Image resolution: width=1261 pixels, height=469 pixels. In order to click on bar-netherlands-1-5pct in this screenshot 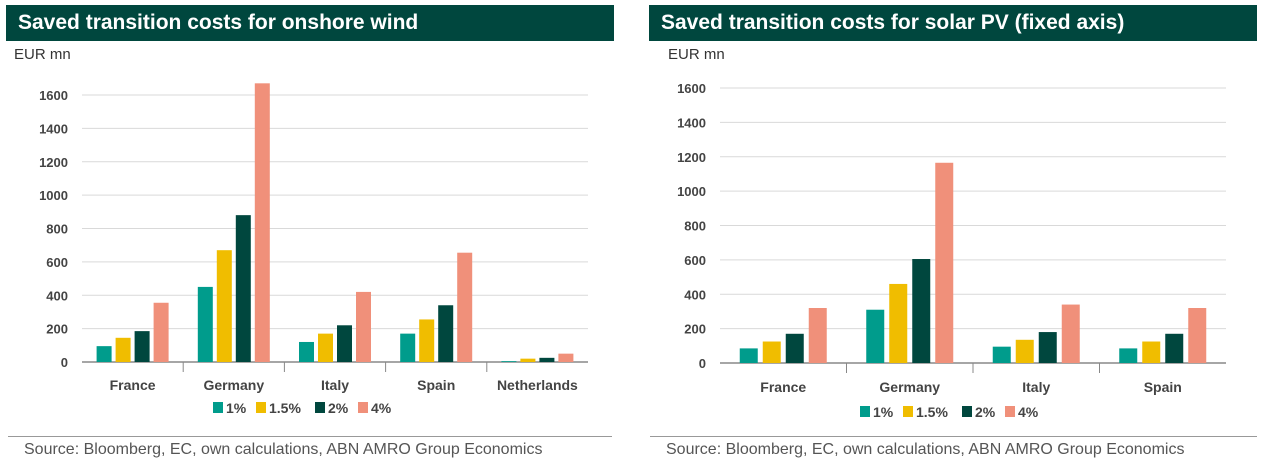, I will do `click(528, 360)`.